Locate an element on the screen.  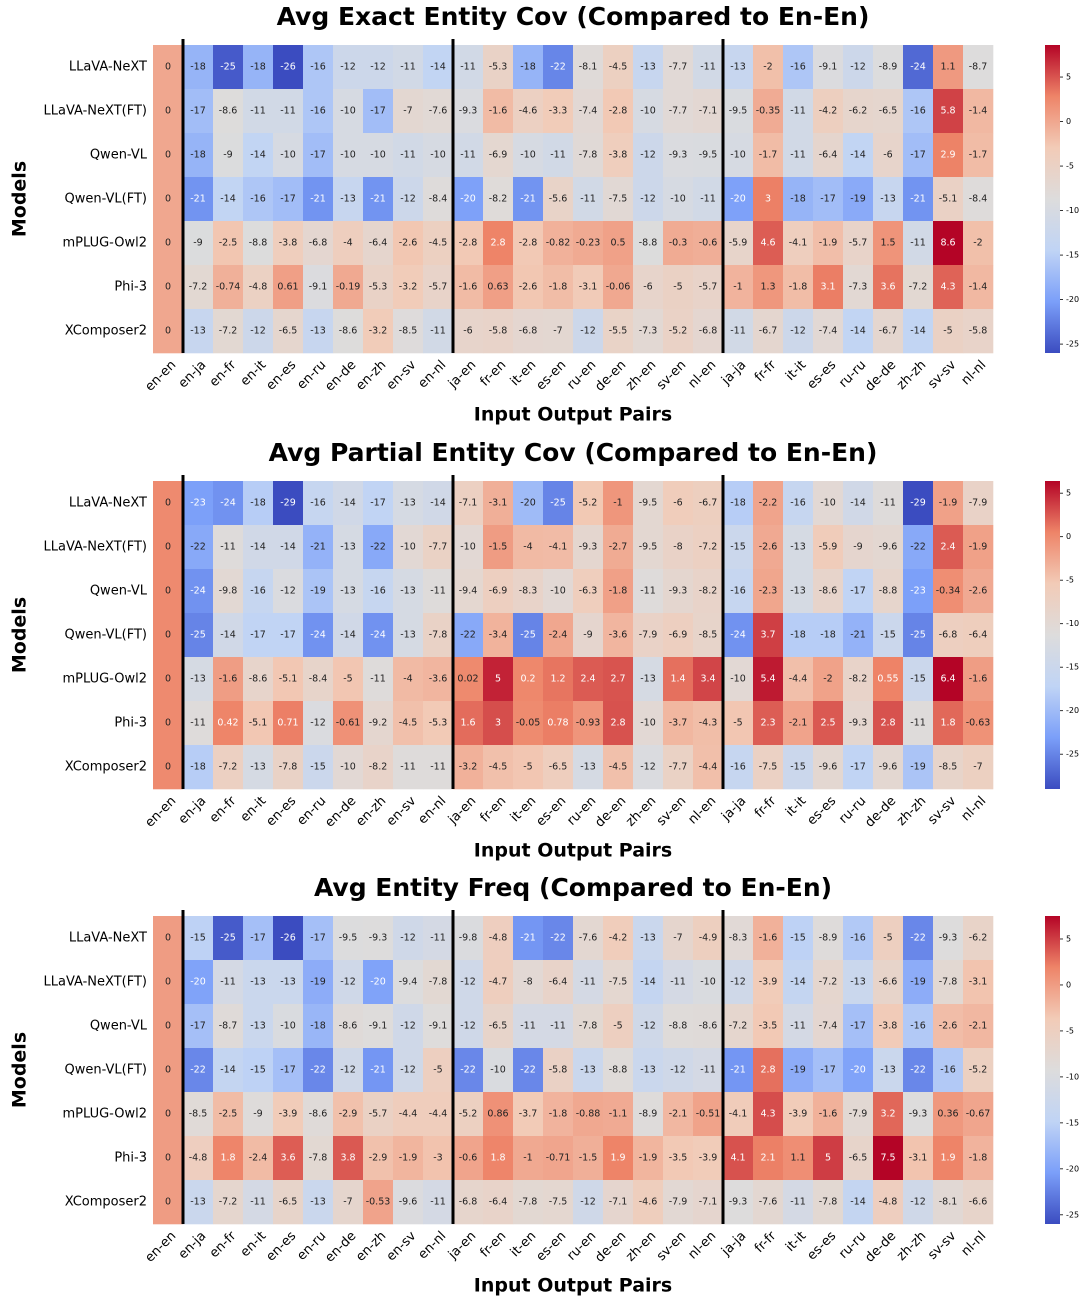
cell-label: 5 is located at coordinates (498, 679).